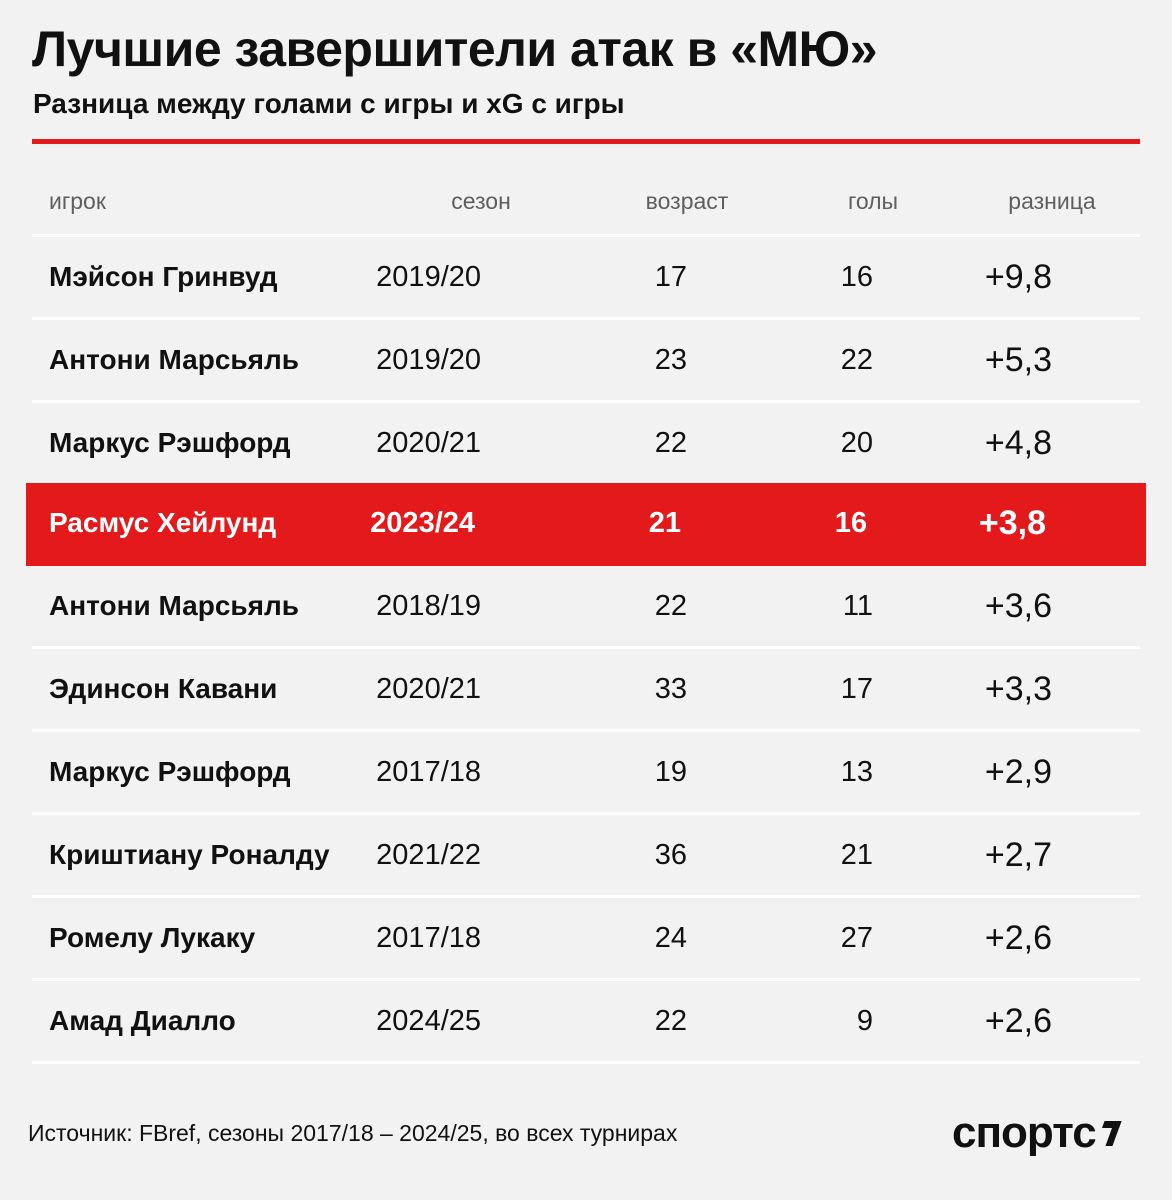 The image size is (1172, 1200). What do you see at coordinates (1107, 1132) in the screenshot?
I see `sports-ru-logo-mark-icon` at bounding box center [1107, 1132].